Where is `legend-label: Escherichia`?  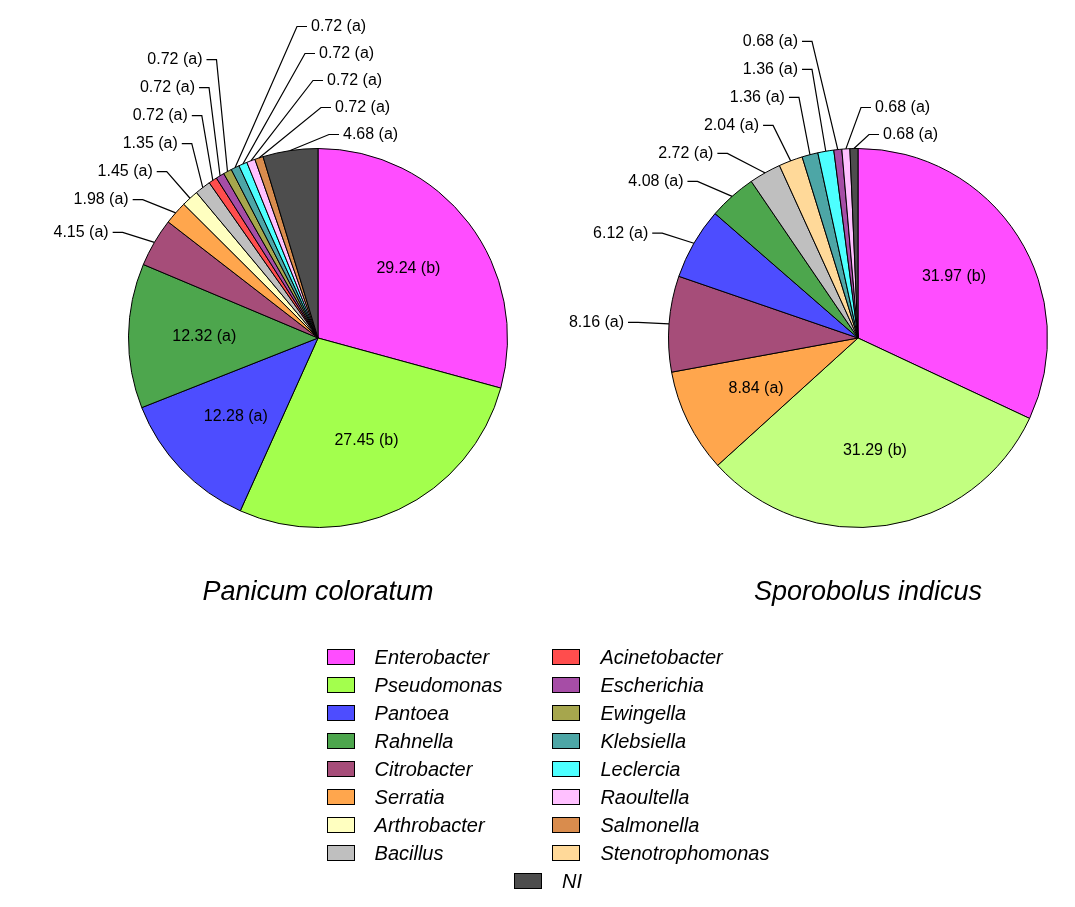
legend-label: Escherichia is located at coordinates (652, 685).